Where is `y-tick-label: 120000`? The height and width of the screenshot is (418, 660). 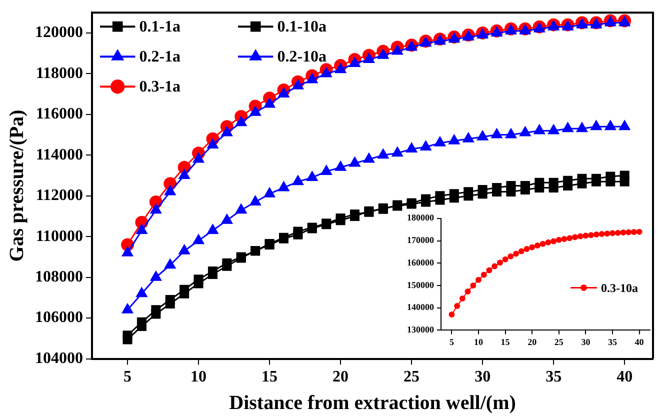
y-tick-label: 120000 is located at coordinates (59, 33).